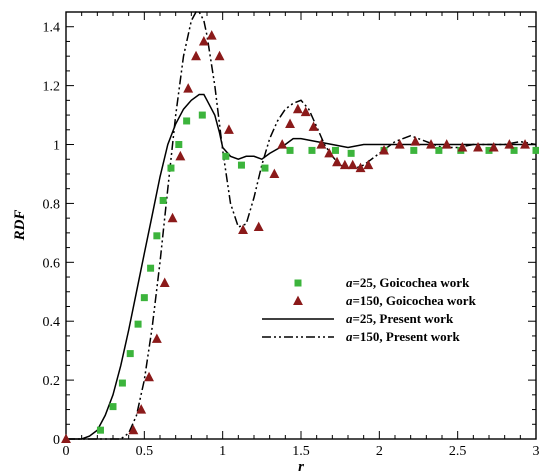 The width and height of the screenshot is (539, 473). Describe the element at coordinates (536, 451) in the screenshot. I see `x-tick-label: 3` at that location.